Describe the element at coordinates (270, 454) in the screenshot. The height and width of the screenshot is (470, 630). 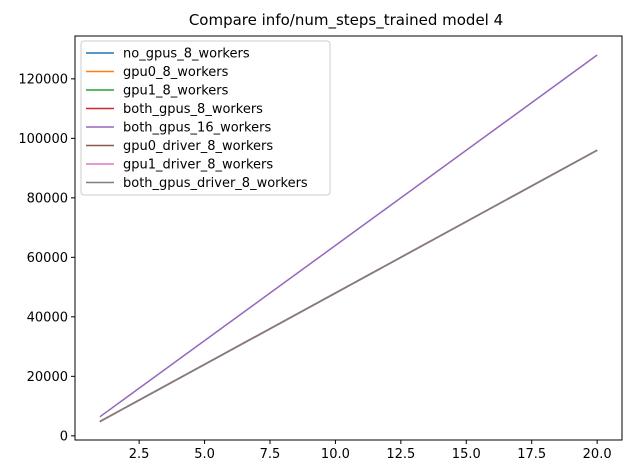
I see `x-tick-label: 7.5` at that location.